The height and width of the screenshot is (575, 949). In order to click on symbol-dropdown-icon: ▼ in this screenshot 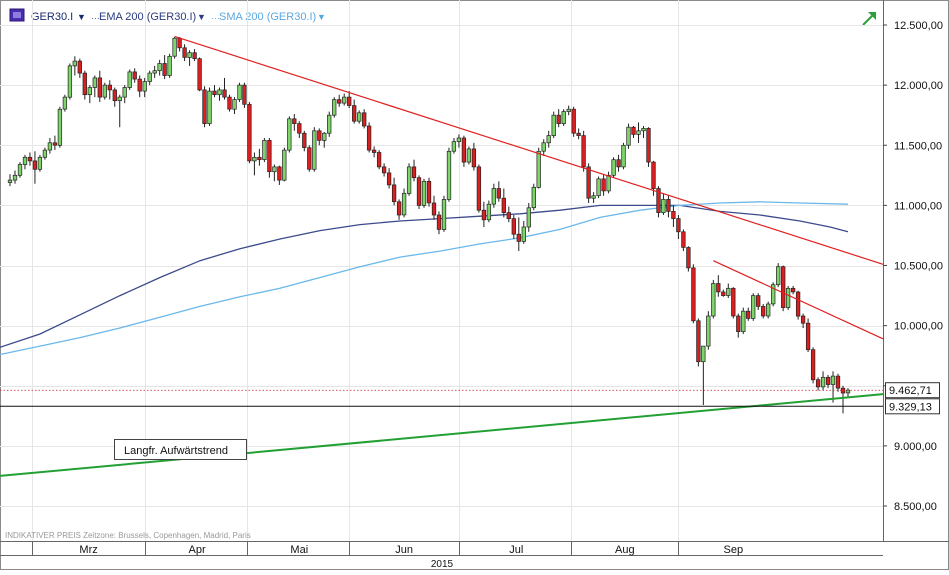, I will do `click(81, 17)`.